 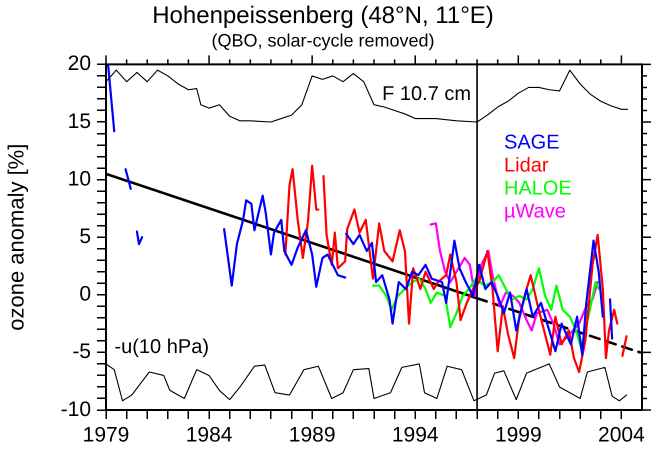 I want to click on text: SAGE, so click(x=532, y=142).